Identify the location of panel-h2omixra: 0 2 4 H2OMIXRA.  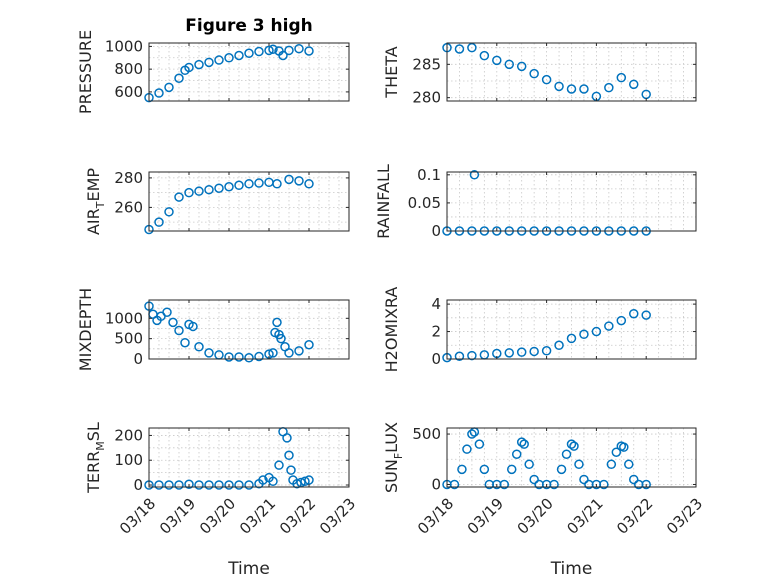
(539, 330).